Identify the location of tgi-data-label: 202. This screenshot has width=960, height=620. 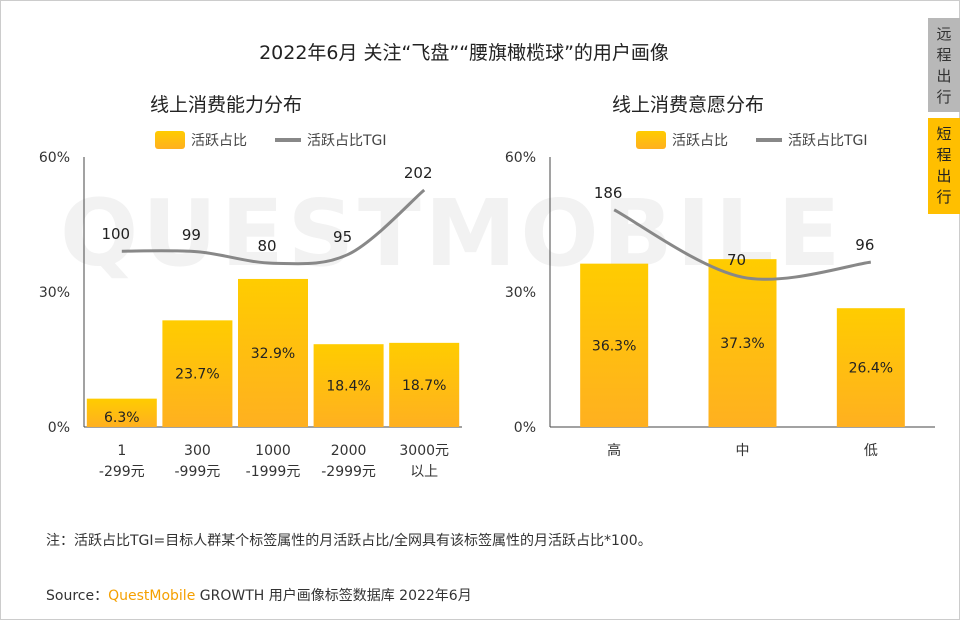
(418, 173).